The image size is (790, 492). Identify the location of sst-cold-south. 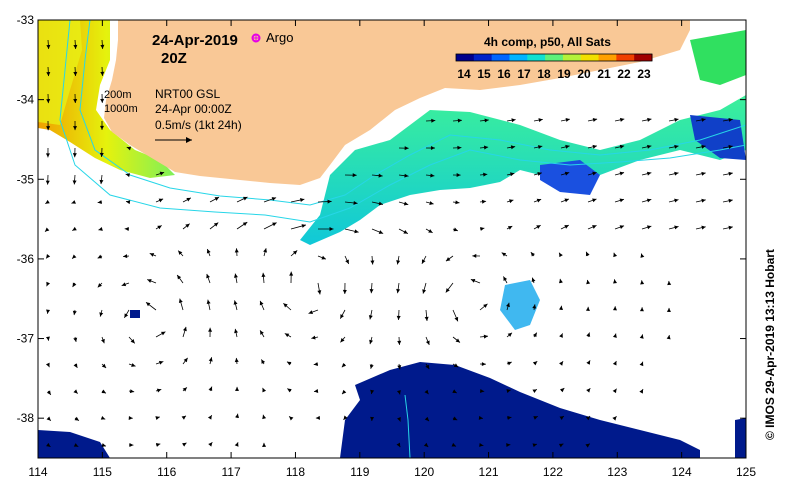
(520, 410).